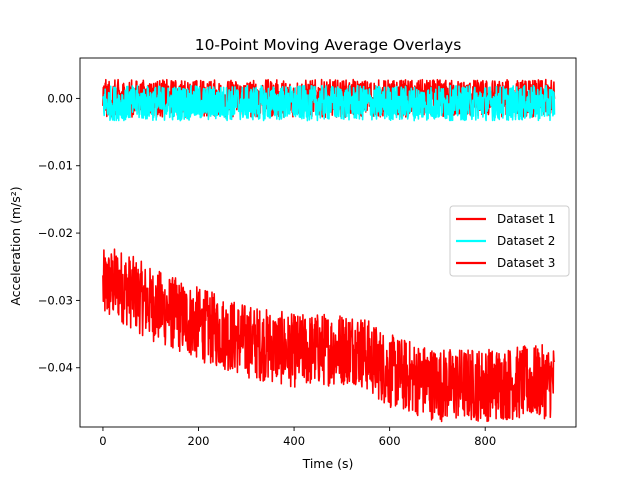  Describe the element at coordinates (526, 241) in the screenshot. I see `legend-label-2: Dataset 2` at that location.